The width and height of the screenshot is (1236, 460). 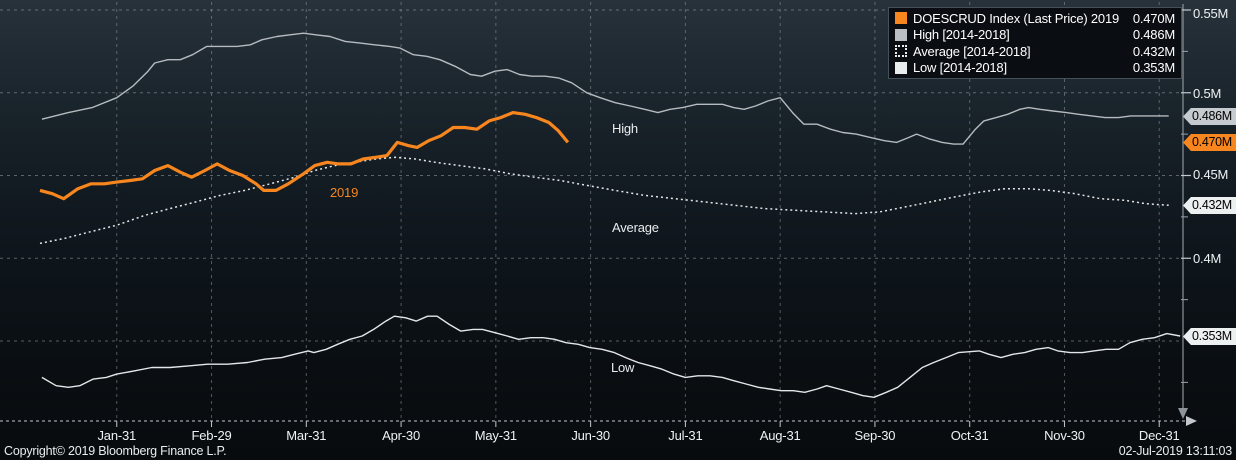 What do you see at coordinates (875, 435) in the screenshot?
I see `x-axis-label: Sep-30` at bounding box center [875, 435].